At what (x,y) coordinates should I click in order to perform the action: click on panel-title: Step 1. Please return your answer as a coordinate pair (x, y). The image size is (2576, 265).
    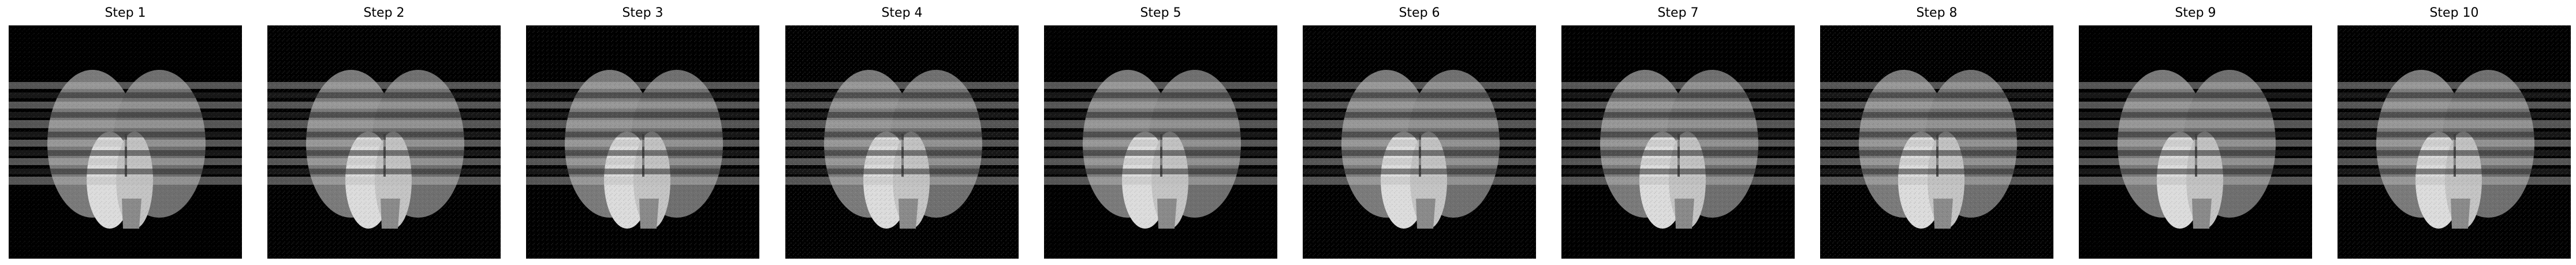
    Looking at the image, I should click on (126, 13).